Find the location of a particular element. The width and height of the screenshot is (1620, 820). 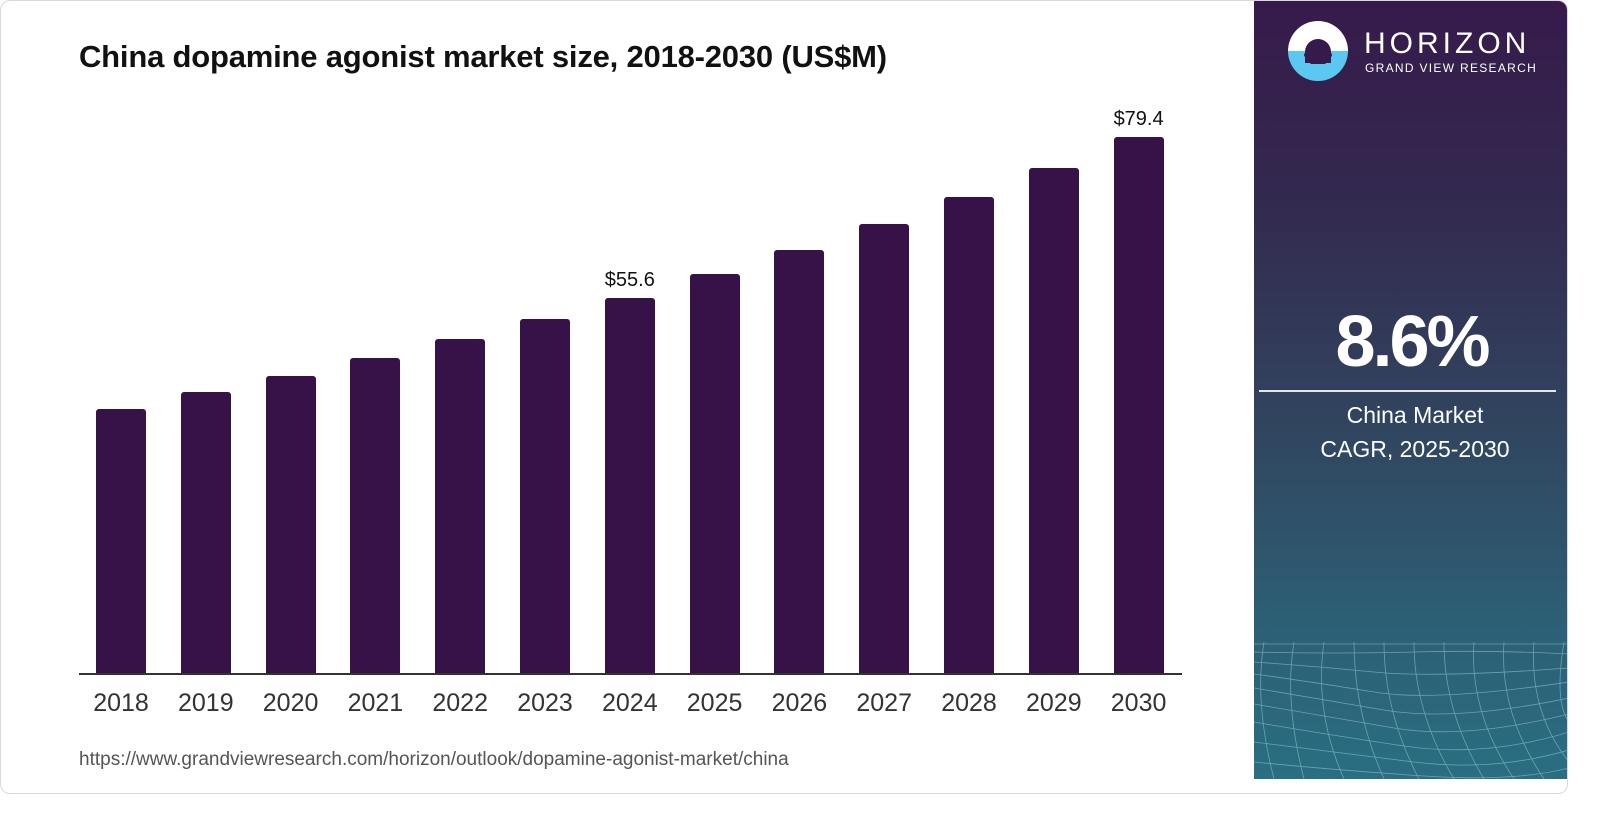

bar-2025 is located at coordinates (714, 473).